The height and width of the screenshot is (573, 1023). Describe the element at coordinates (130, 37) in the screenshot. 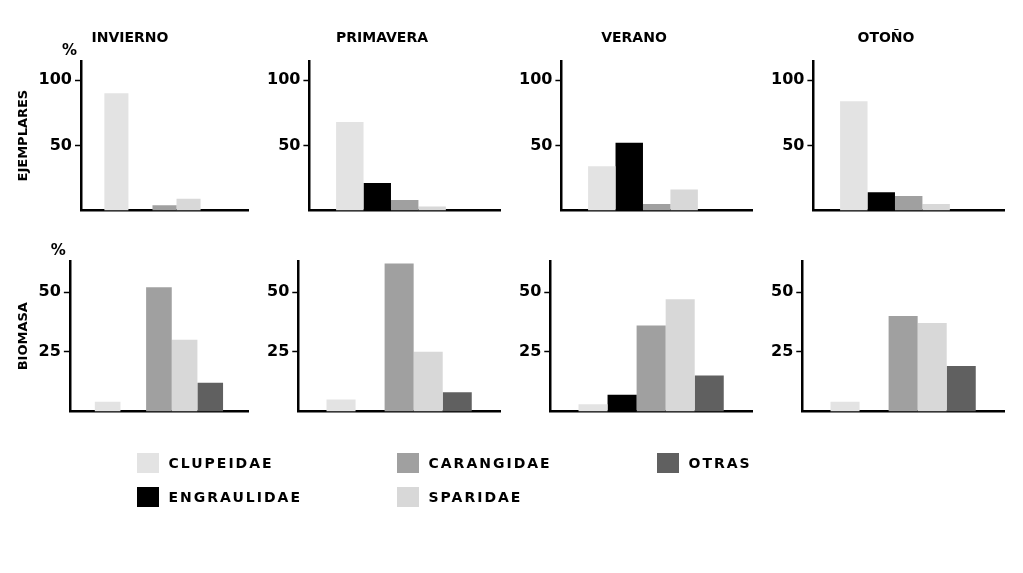

I see `chart-title: INVIERNO` at that location.